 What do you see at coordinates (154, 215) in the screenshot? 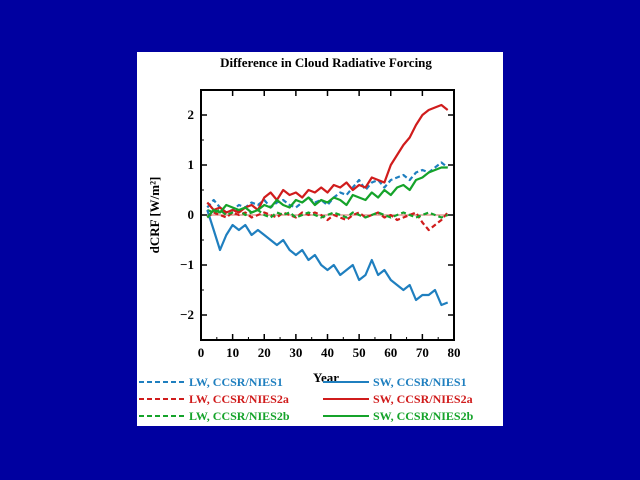
I see `y-axis-label: dCRF [W/m²]` at bounding box center [154, 215].